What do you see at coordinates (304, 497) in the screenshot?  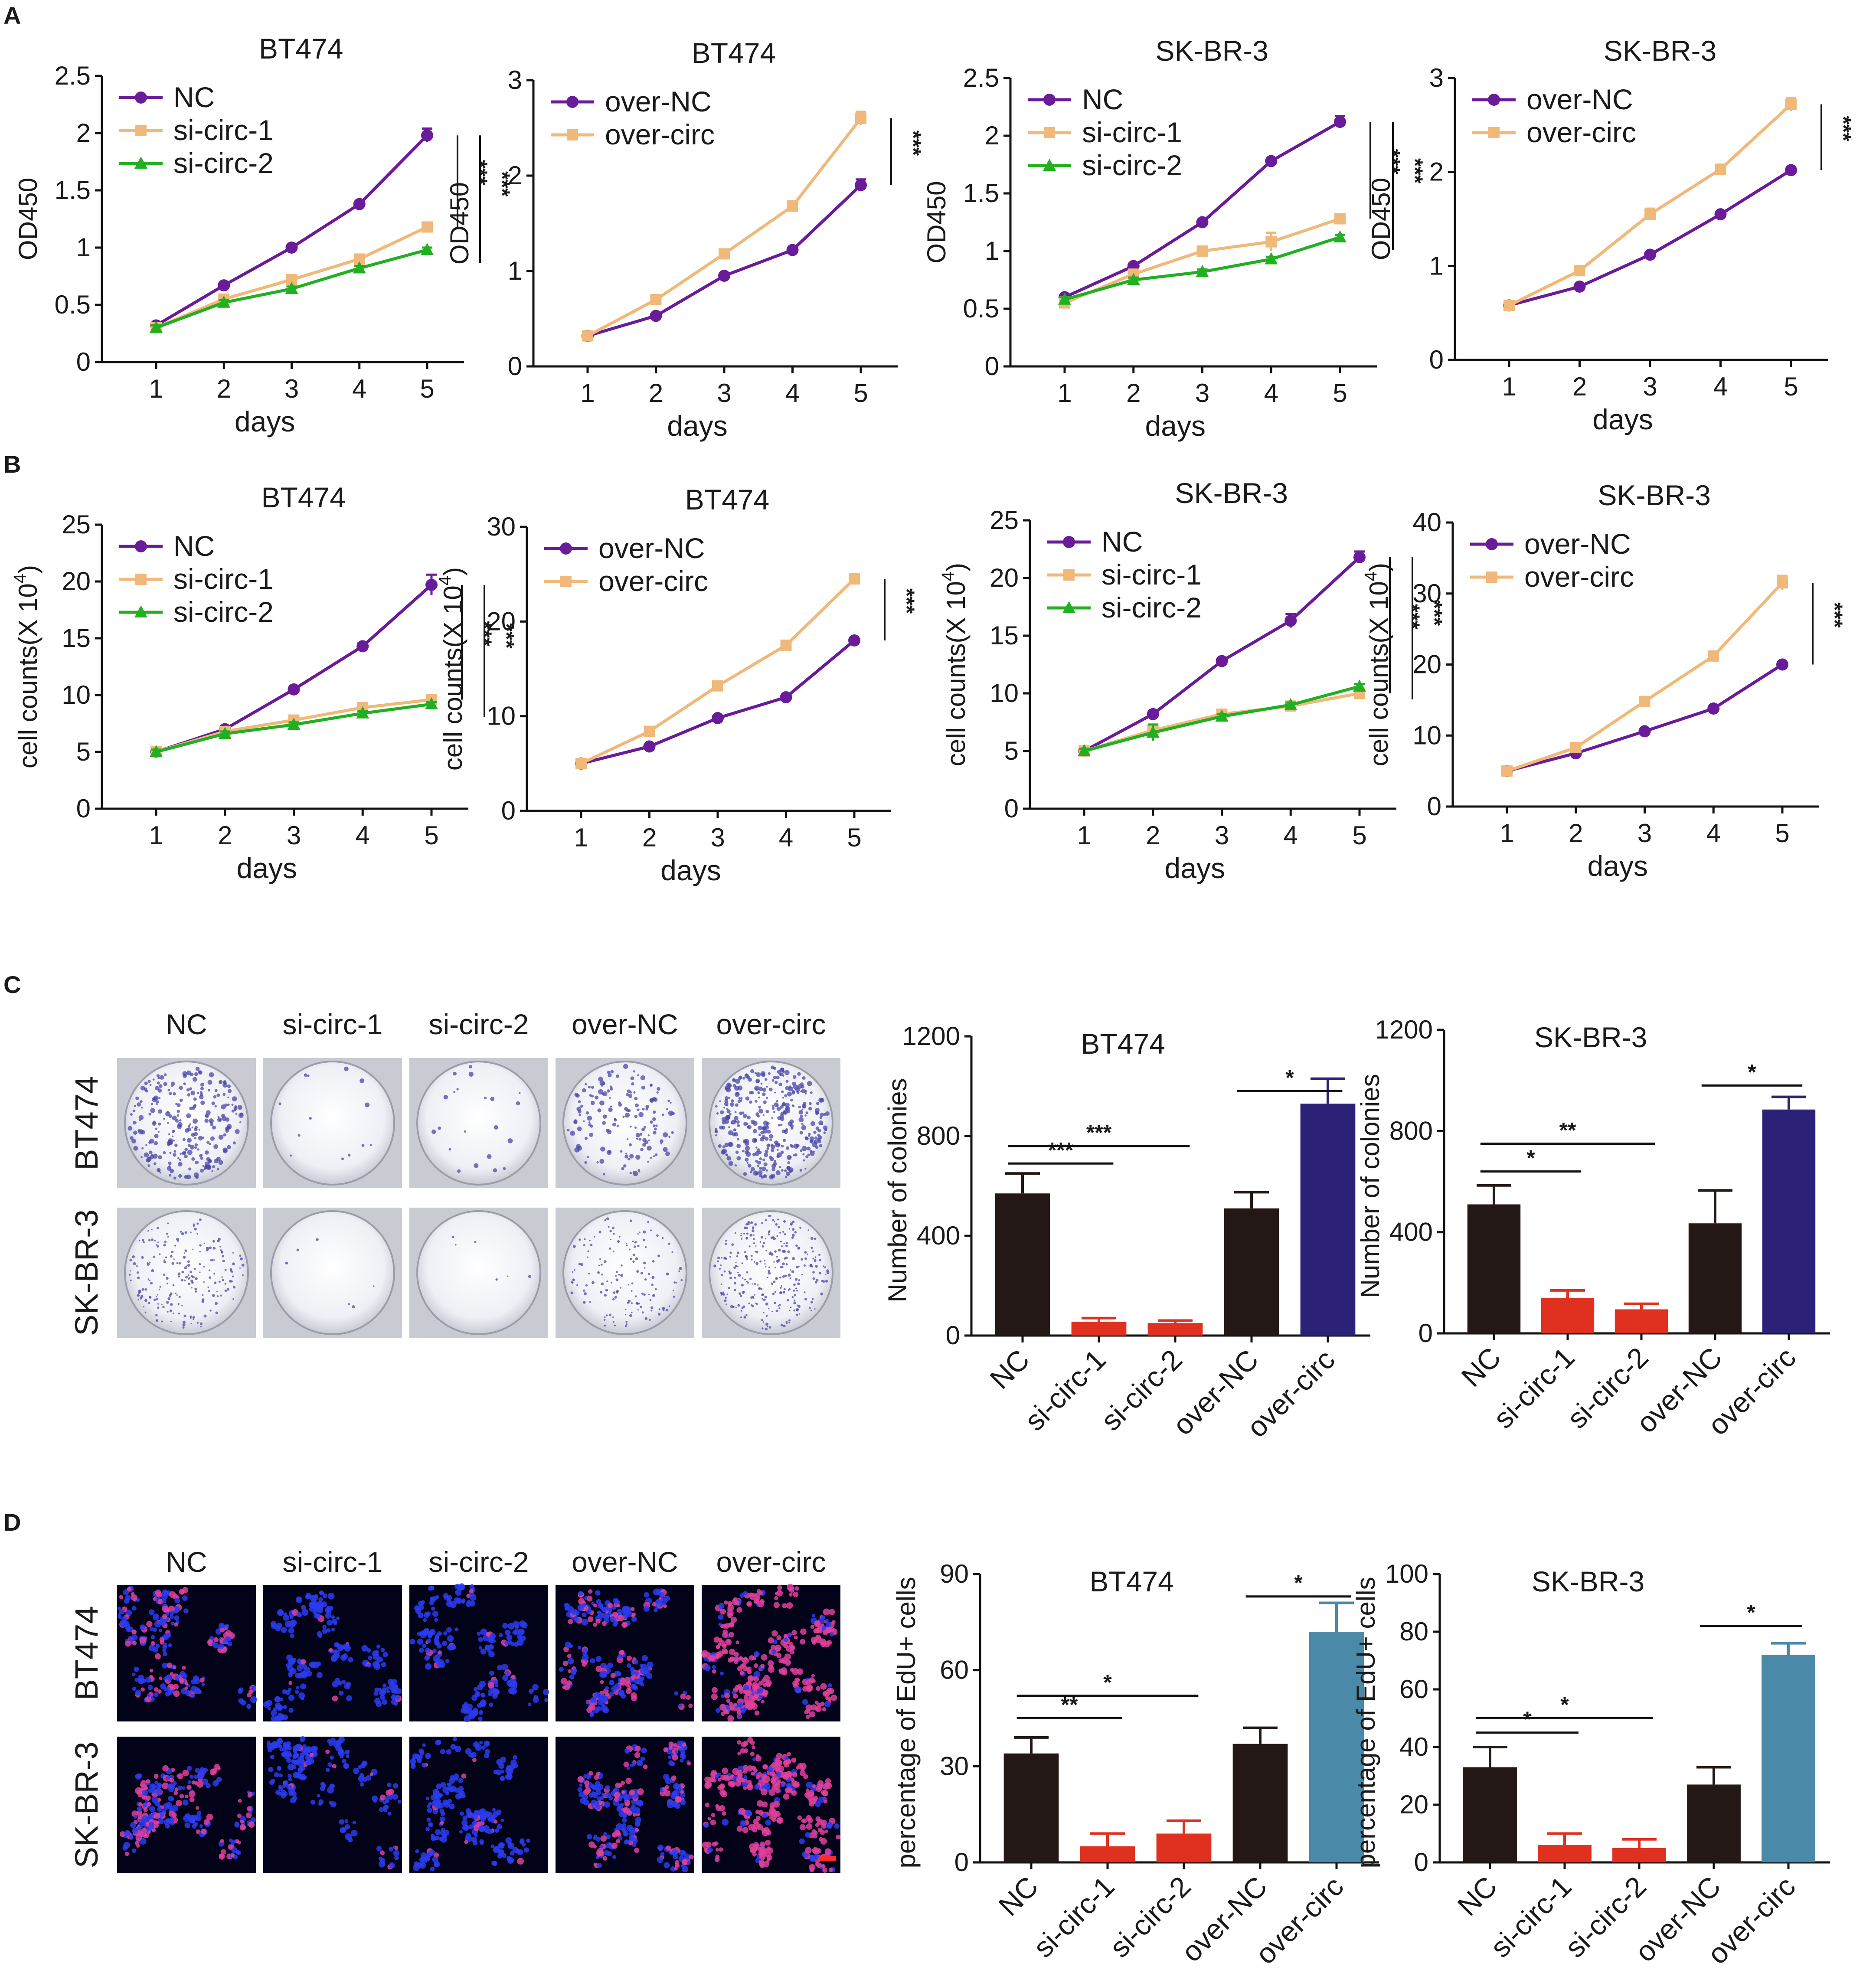 I see `chart-title: BT474` at bounding box center [304, 497].